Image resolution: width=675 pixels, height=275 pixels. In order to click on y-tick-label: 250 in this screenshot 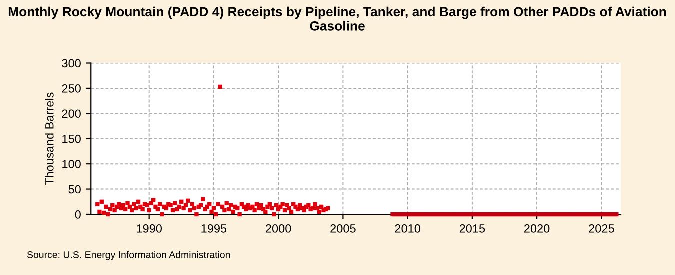, I will do `click(71, 88)`.